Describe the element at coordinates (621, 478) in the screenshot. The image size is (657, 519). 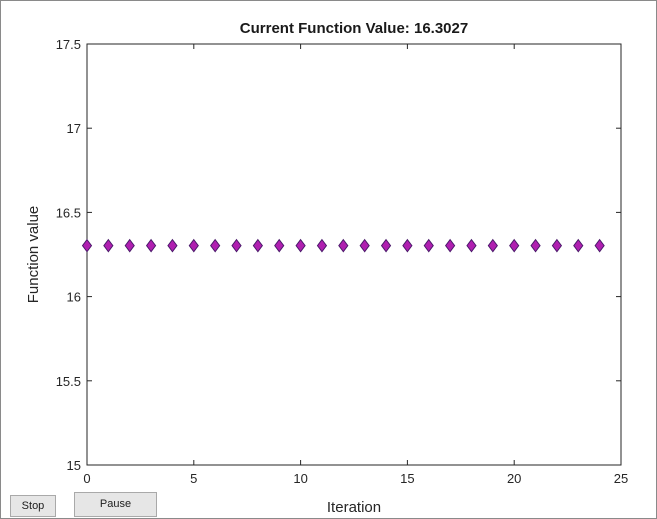
I see `x-tick-label: 25` at that location.